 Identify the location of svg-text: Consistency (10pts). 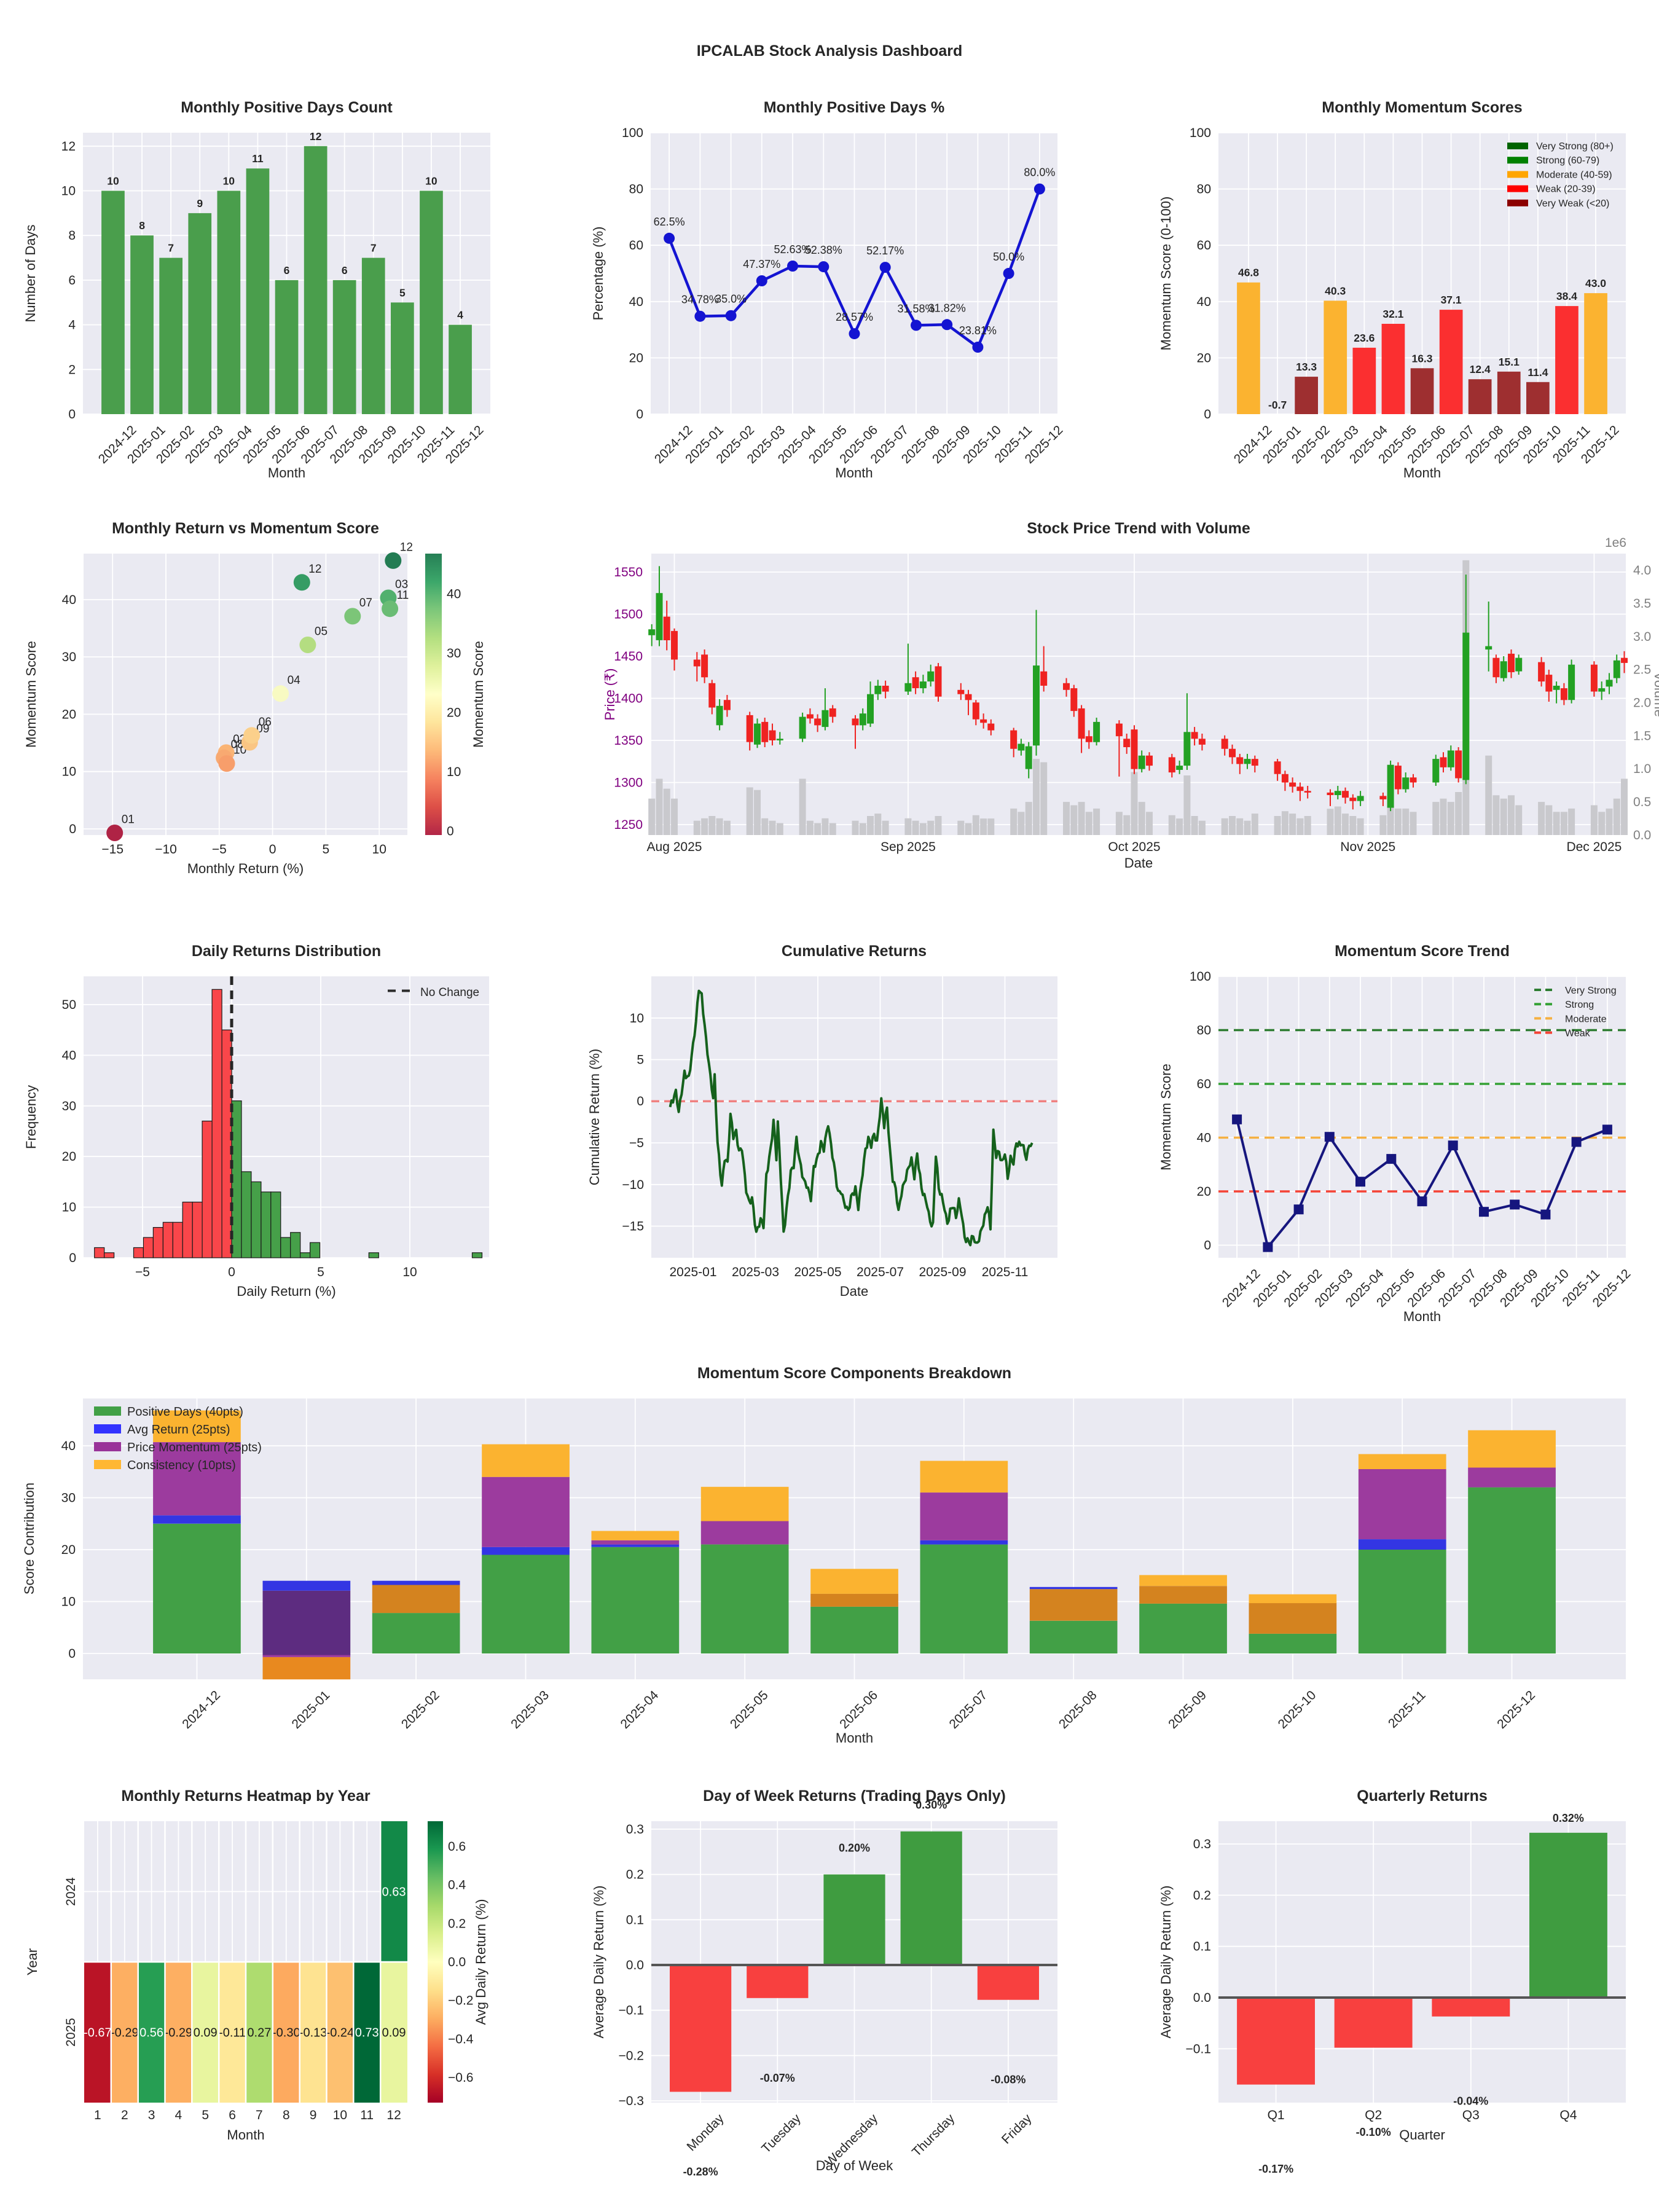
(181, 1465).